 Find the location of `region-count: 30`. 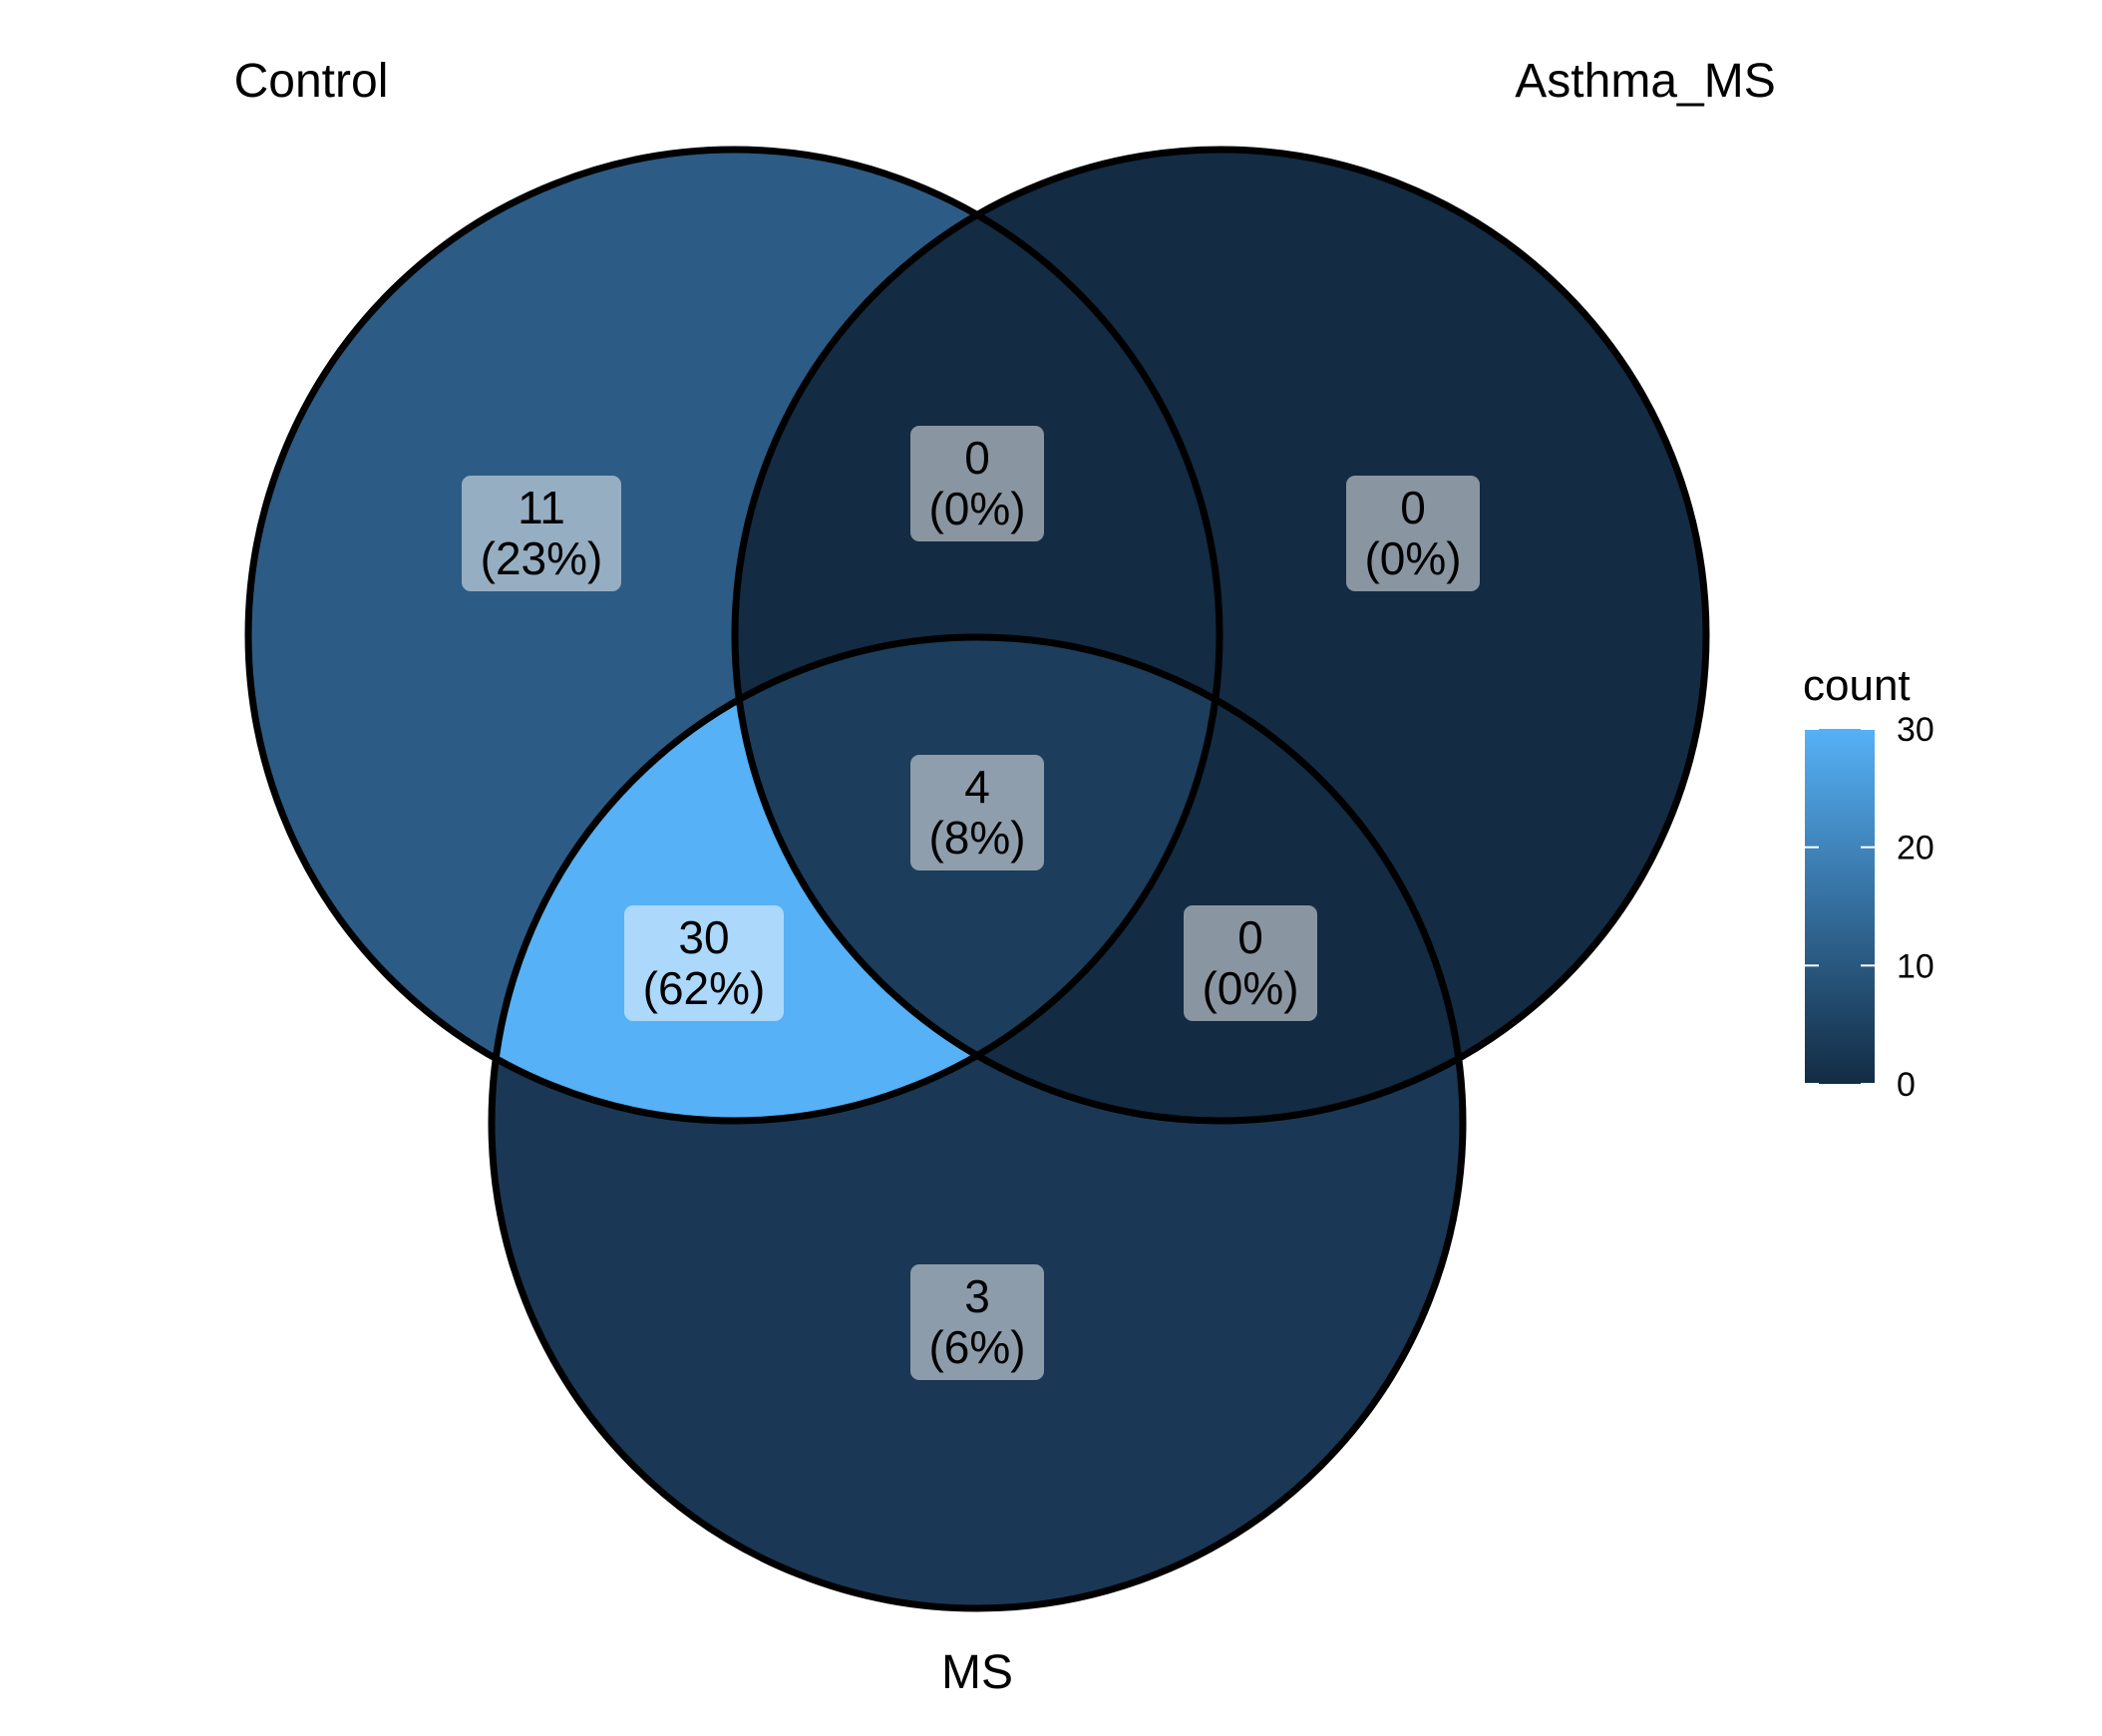

region-count: 30 is located at coordinates (704, 937).